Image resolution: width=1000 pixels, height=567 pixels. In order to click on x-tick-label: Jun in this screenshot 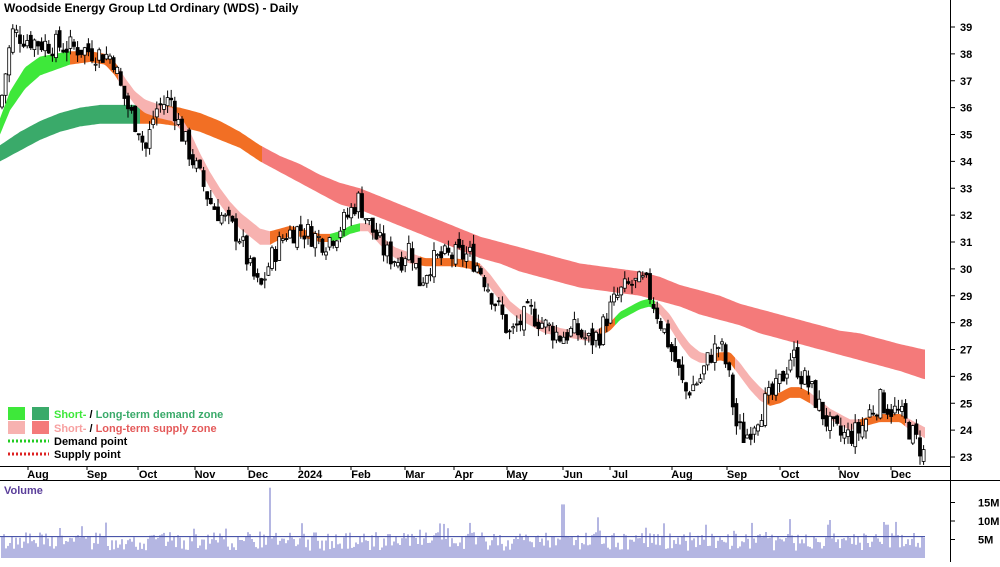, I will do `click(573, 475)`.